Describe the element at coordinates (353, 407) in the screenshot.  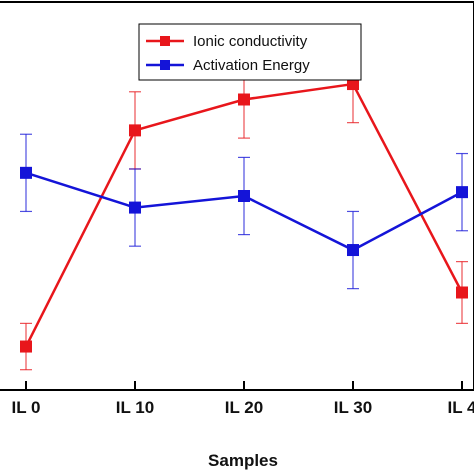
I see `x-tick-label: IL 30` at that location.